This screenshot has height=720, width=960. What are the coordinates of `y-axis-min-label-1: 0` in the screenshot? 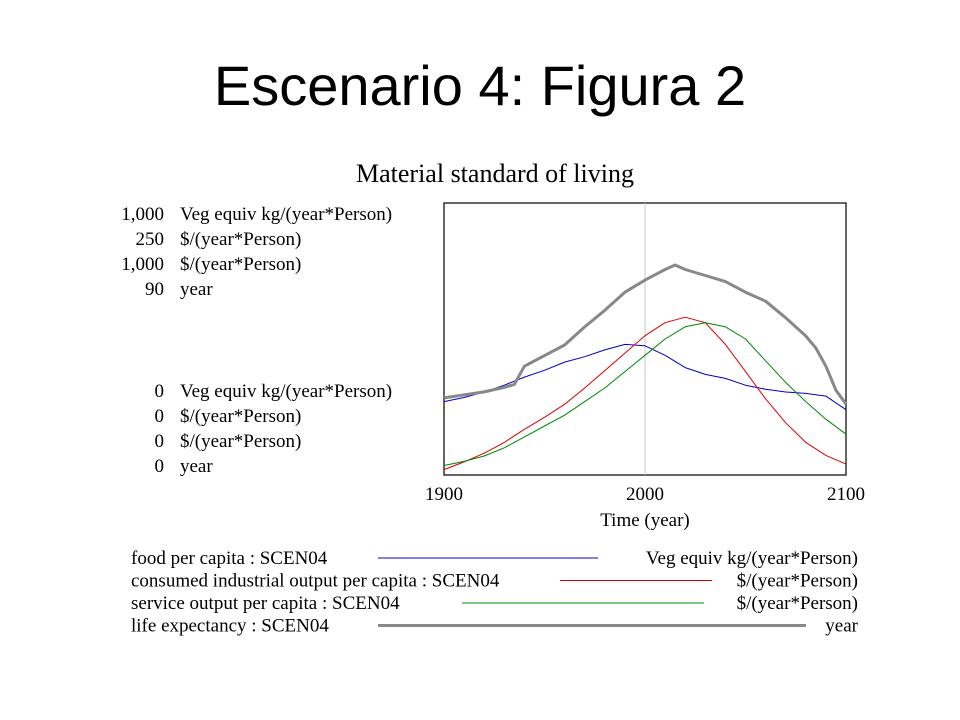 It's located at (160, 391).